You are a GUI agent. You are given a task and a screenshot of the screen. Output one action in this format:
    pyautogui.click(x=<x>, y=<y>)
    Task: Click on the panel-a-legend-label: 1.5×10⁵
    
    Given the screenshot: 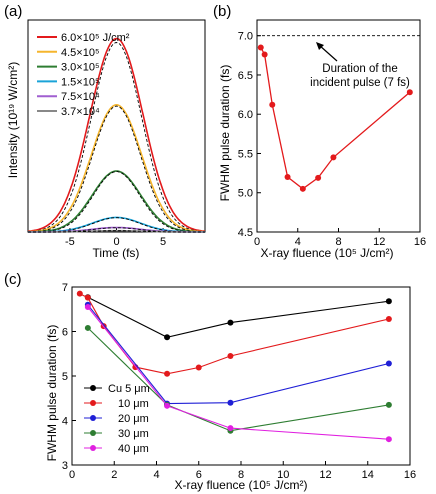 What is the action you would take?
    pyautogui.click(x=80, y=82)
    